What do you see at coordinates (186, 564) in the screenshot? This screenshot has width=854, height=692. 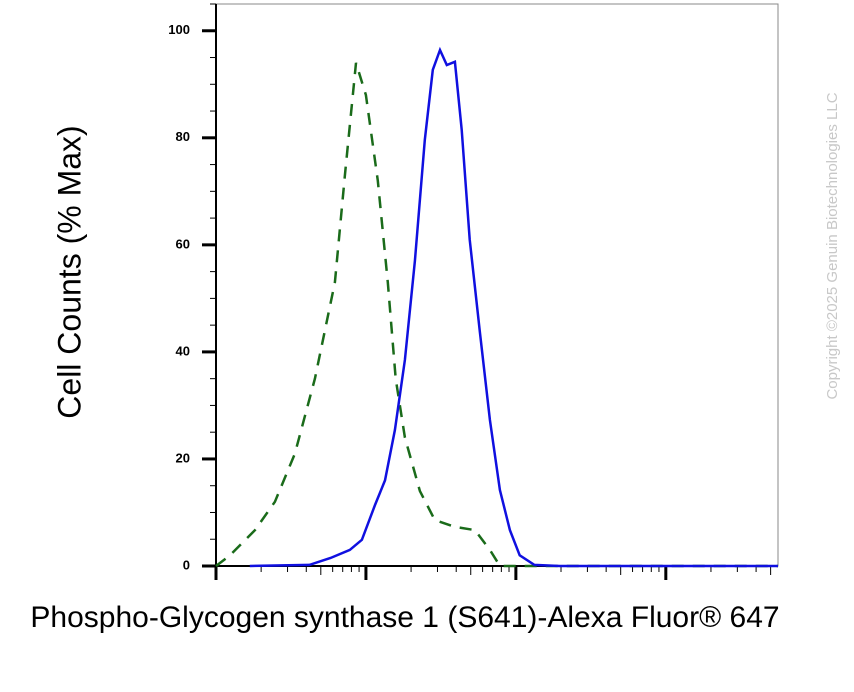 I see `y-tick-label: 0` at bounding box center [186, 564].